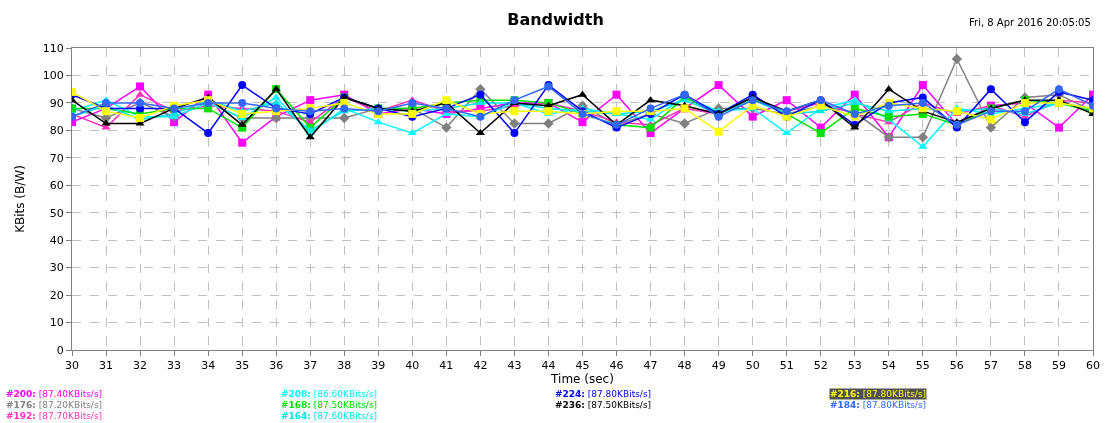 The image size is (1111, 423). I want to click on x-tick-label: 32, so click(140, 366).